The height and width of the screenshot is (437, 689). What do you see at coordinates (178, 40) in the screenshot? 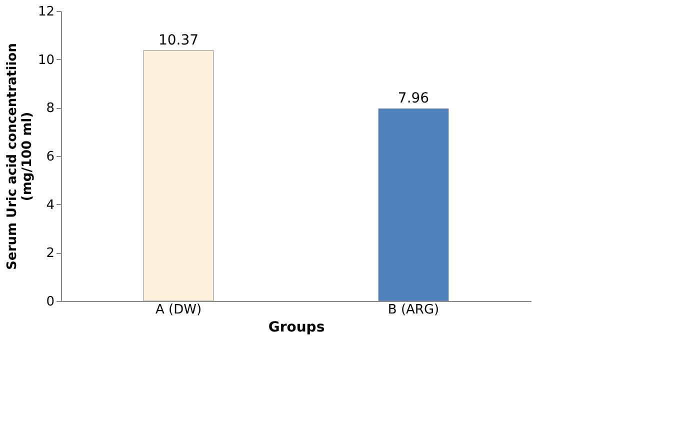
I see `data-label: 10.37` at bounding box center [178, 40].